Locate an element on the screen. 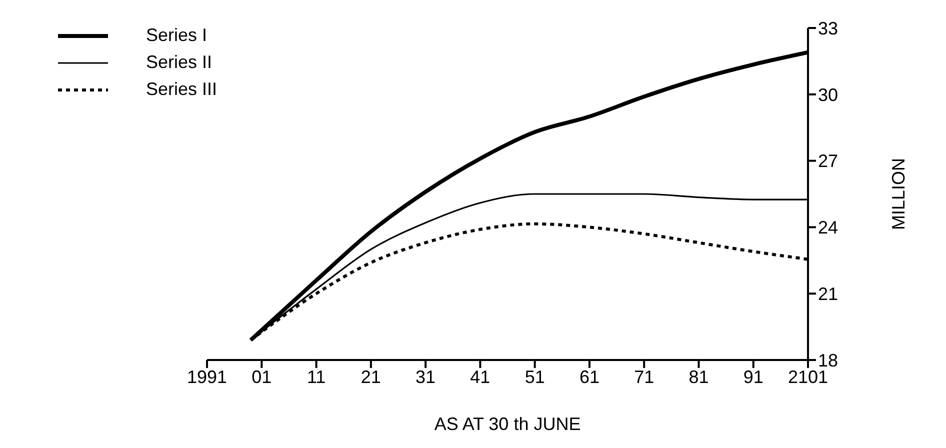  legend-label: Series I is located at coordinates (177, 35).